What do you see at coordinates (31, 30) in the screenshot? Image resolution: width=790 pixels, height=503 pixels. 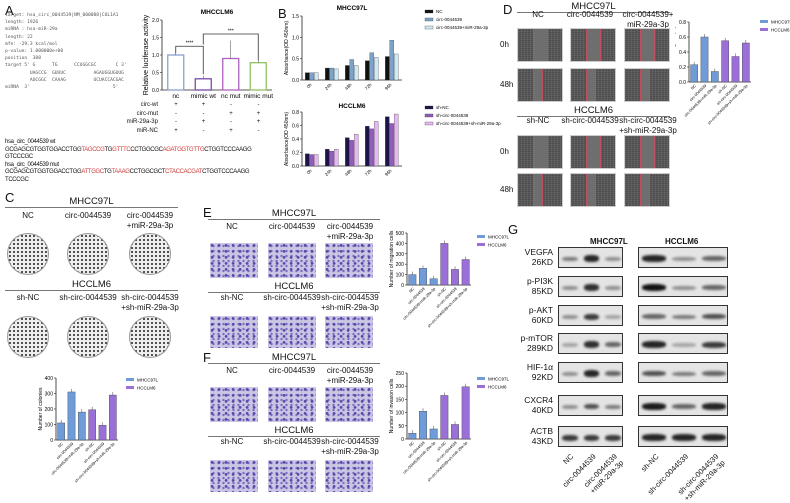 I see `info-line: miRNA : hsa-miR-29a` at bounding box center [31, 30].